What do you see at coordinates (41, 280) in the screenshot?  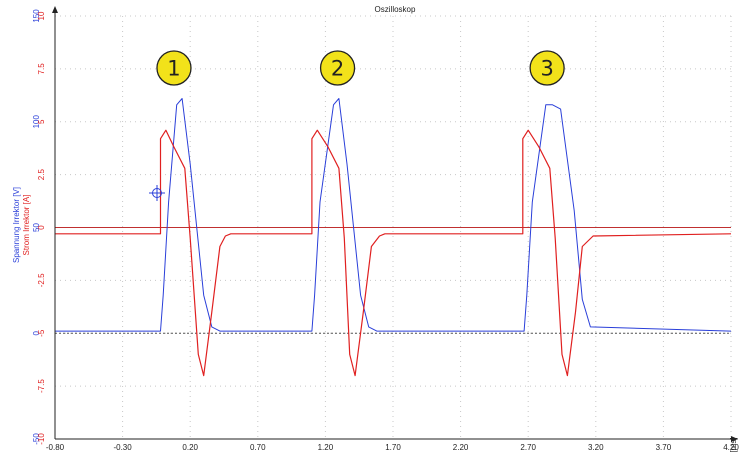 I see `y-tick-label-current: -2.5` at bounding box center [41, 280].